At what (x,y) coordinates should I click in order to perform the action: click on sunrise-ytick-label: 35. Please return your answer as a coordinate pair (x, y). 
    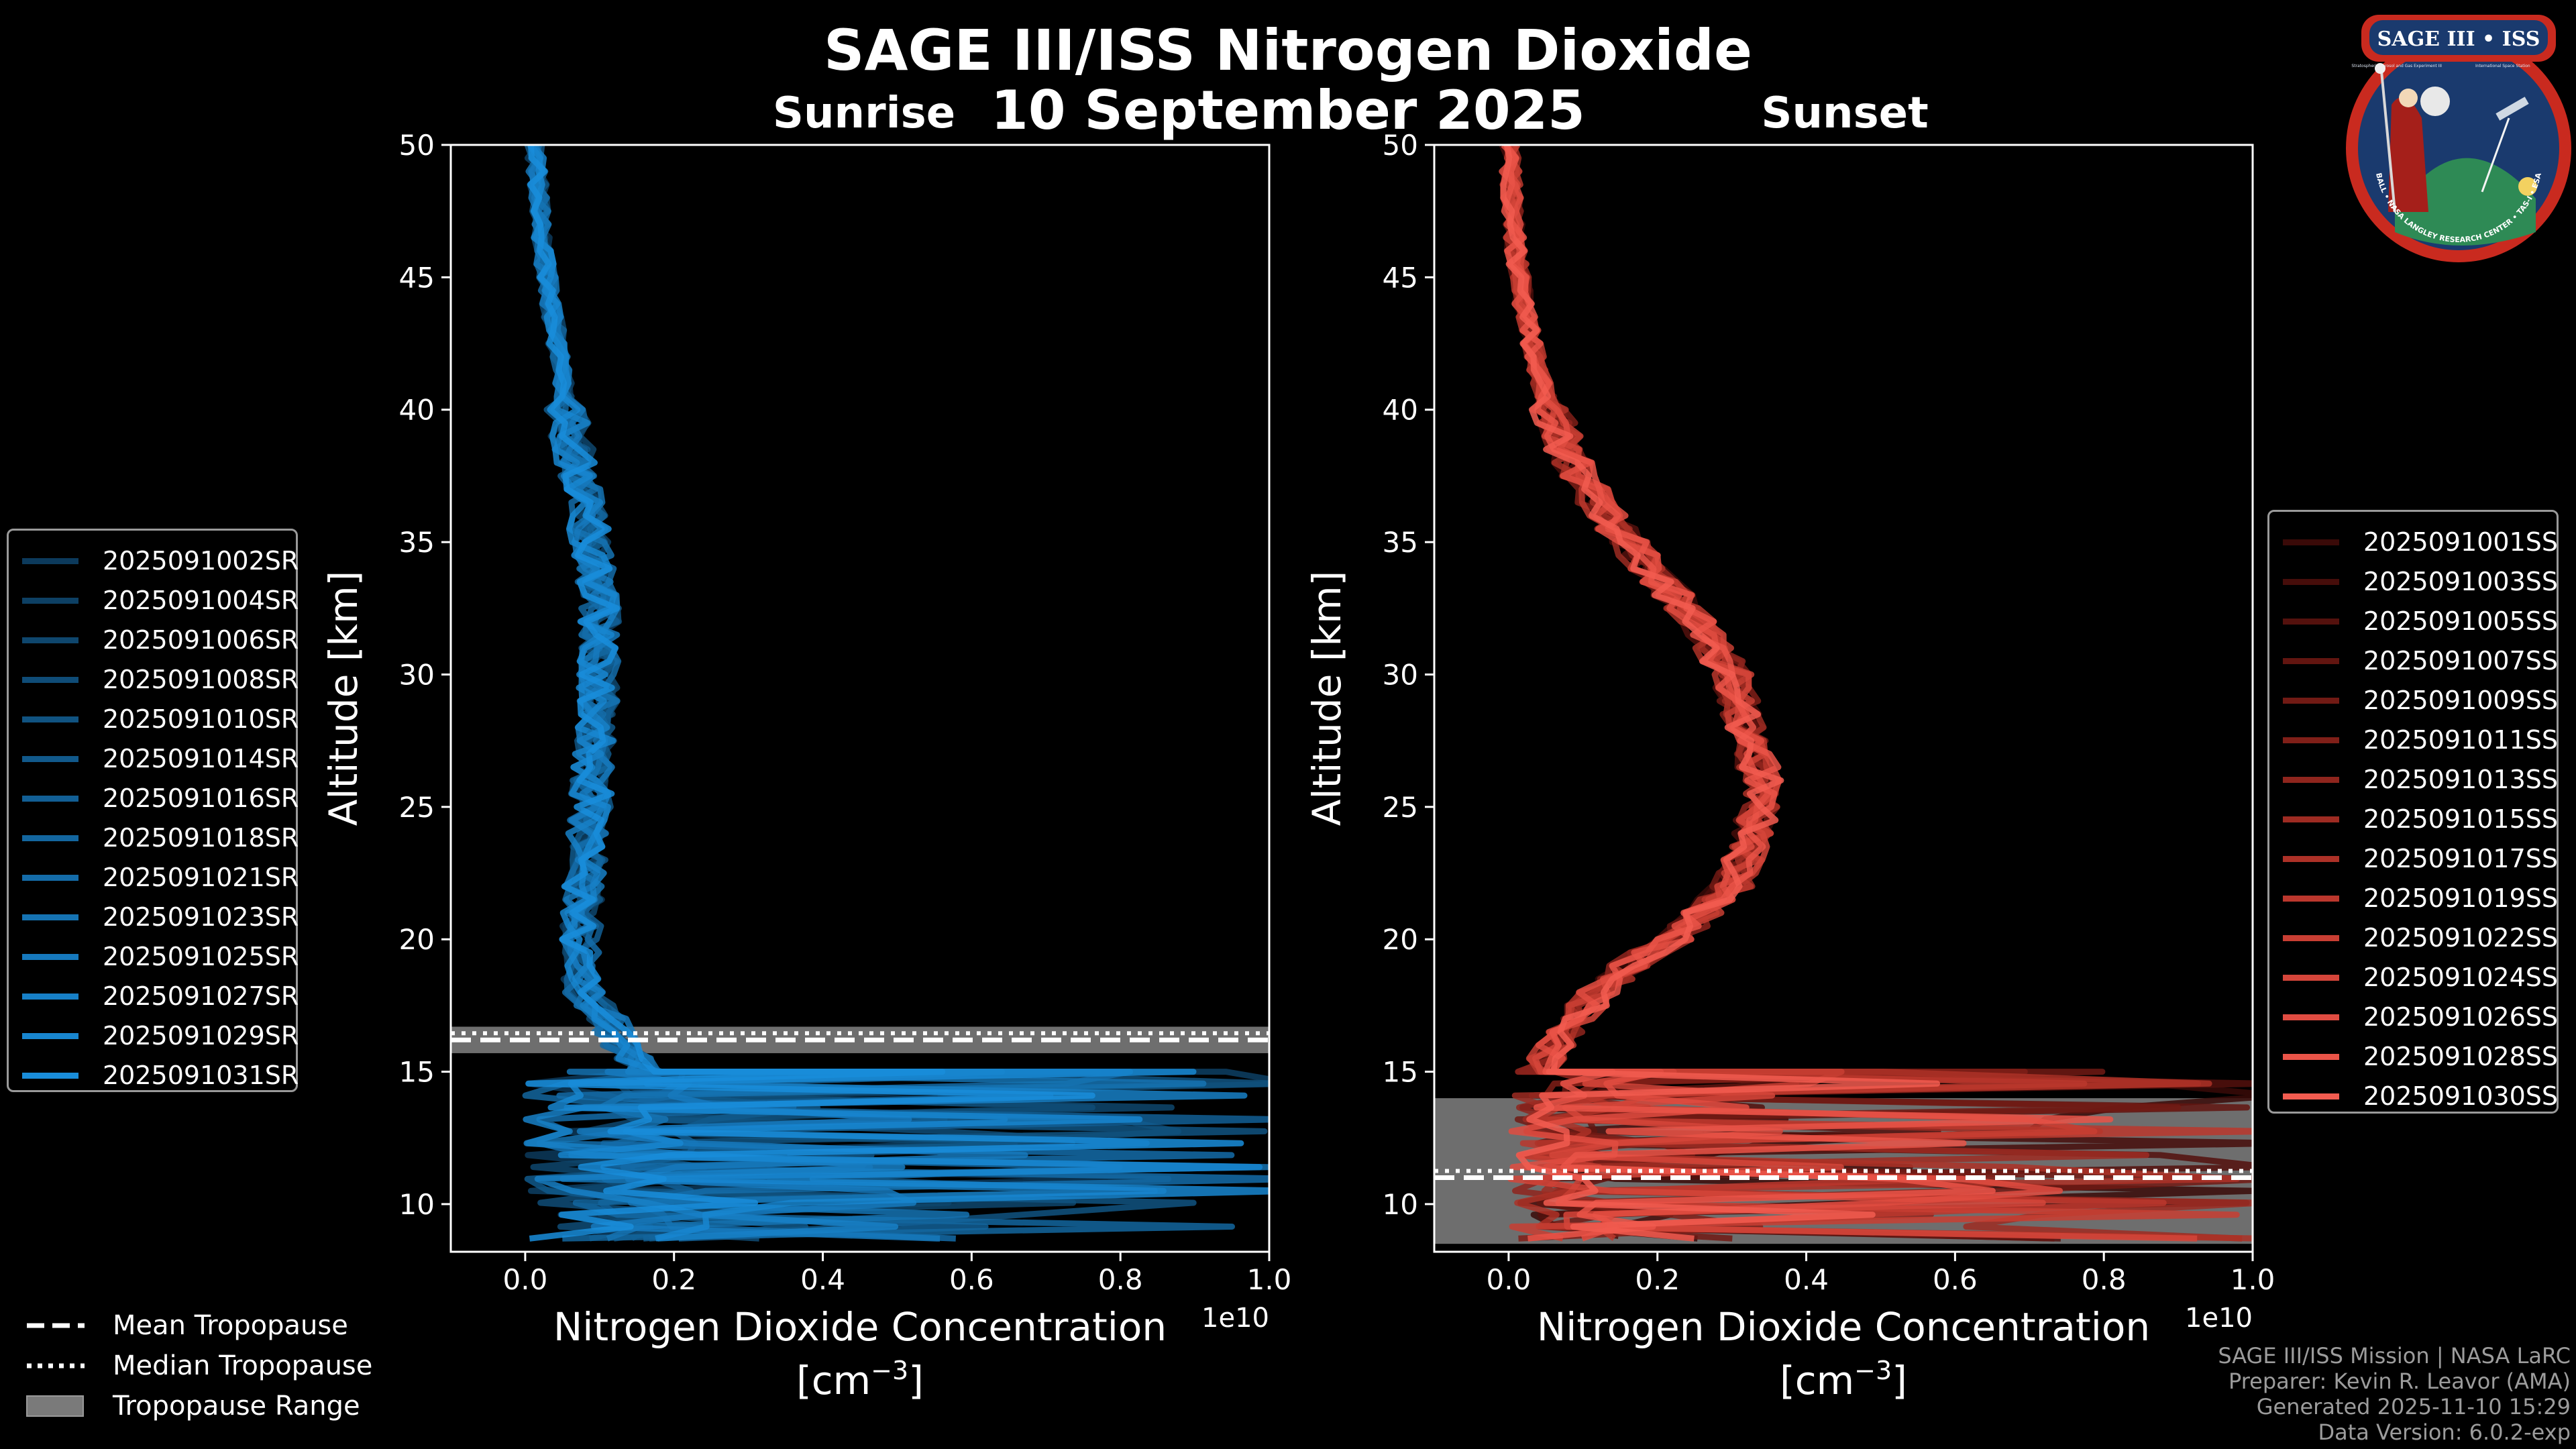
    Looking at the image, I should click on (417, 542).